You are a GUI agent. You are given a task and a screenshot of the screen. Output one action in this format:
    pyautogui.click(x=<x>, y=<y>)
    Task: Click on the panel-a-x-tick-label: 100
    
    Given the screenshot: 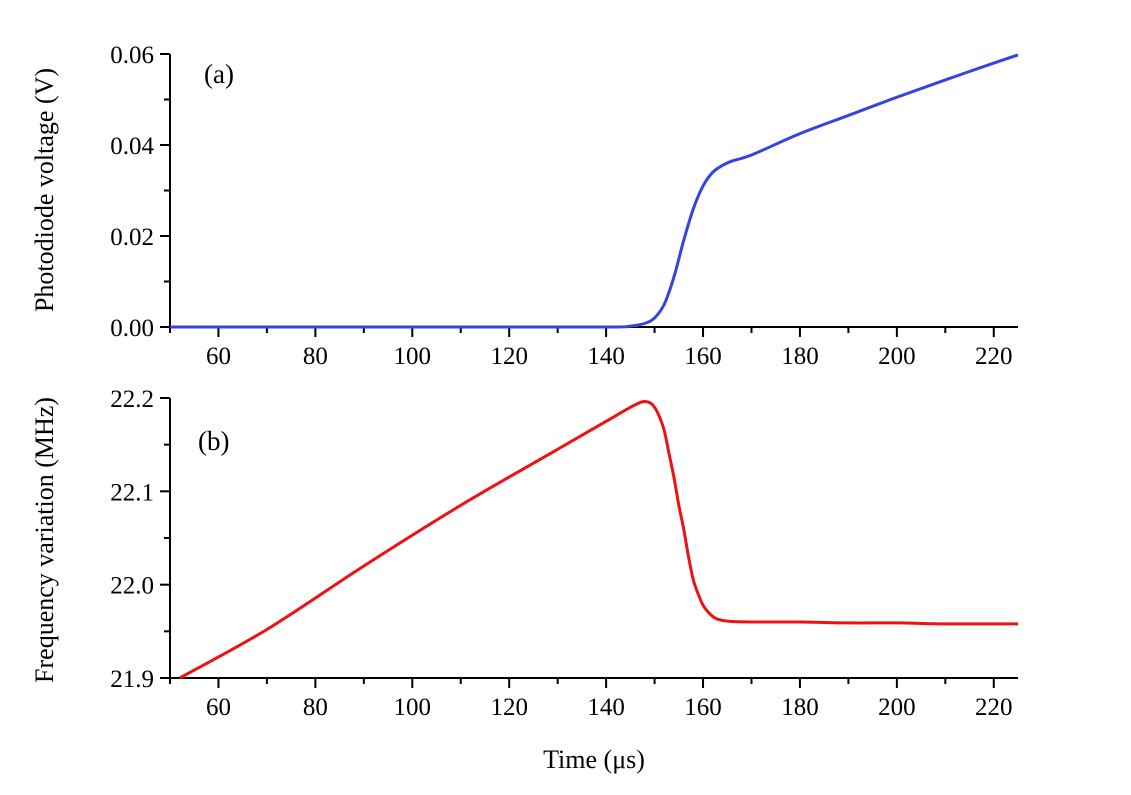 What is the action you would take?
    pyautogui.click(x=413, y=356)
    